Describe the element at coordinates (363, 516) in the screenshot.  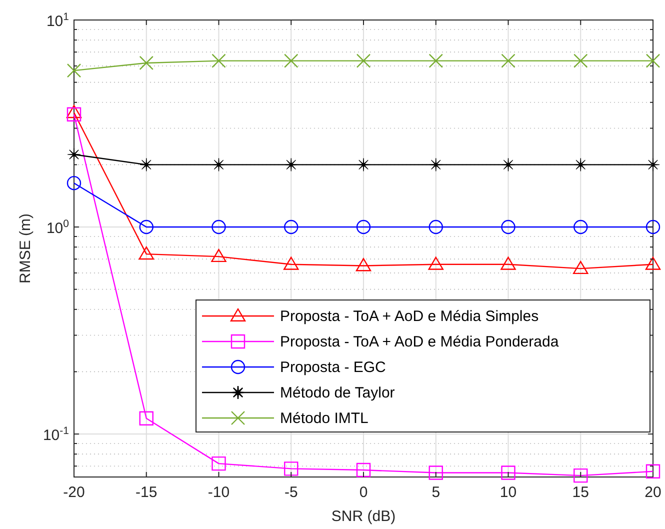
I see `x-axis-title: SNR (dB)` at that location.